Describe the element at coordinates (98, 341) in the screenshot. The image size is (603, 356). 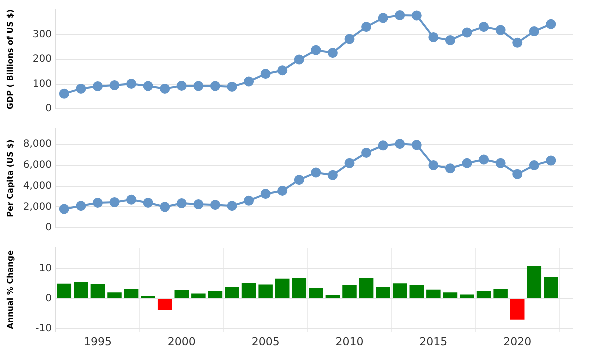
I see `x-tick-label: 1995` at that location.